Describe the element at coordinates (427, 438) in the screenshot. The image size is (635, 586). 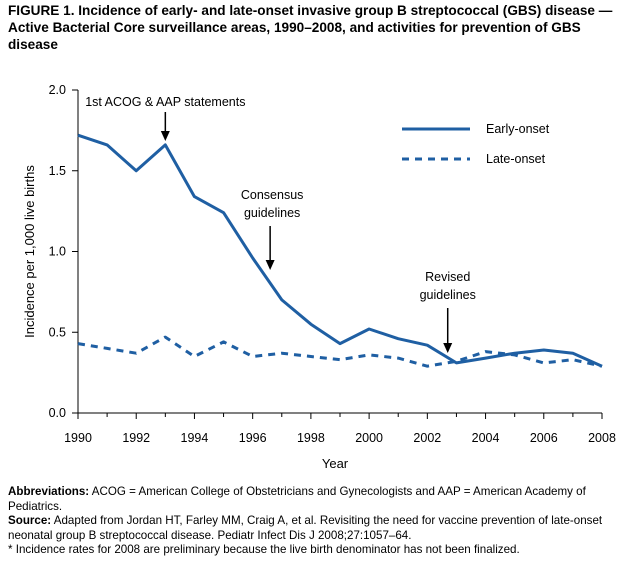
I see `x-tick-label: 2002` at that location.